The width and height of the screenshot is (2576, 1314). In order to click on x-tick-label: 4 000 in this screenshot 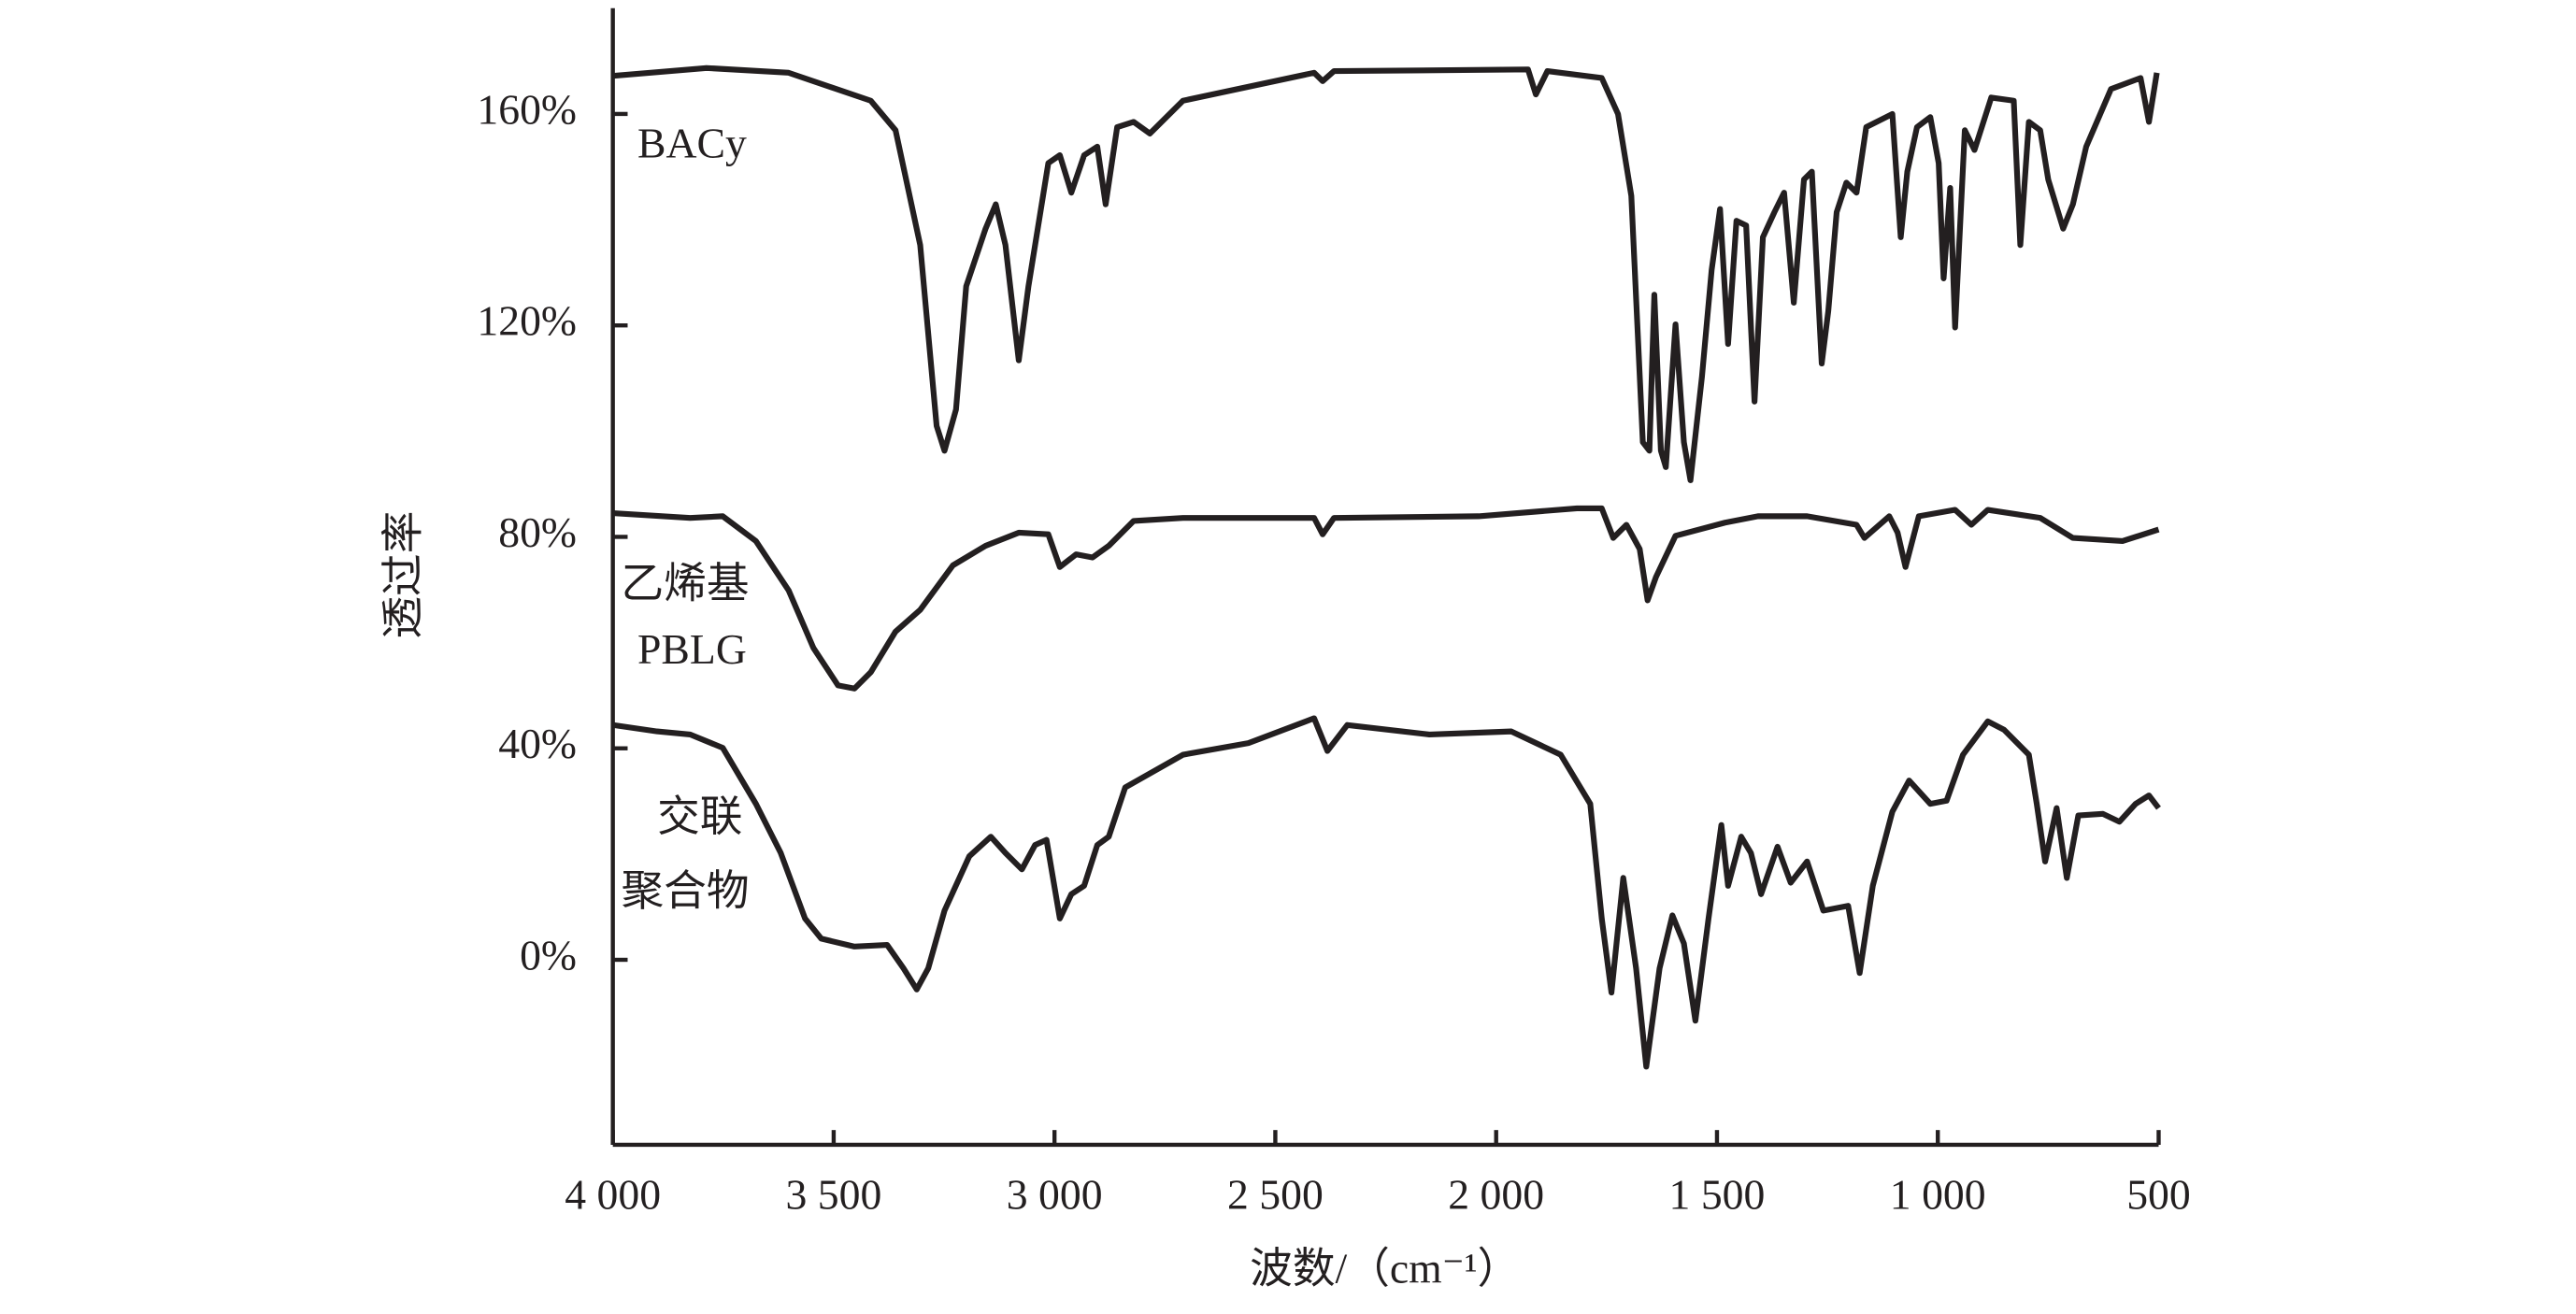, I will do `click(613, 1194)`.